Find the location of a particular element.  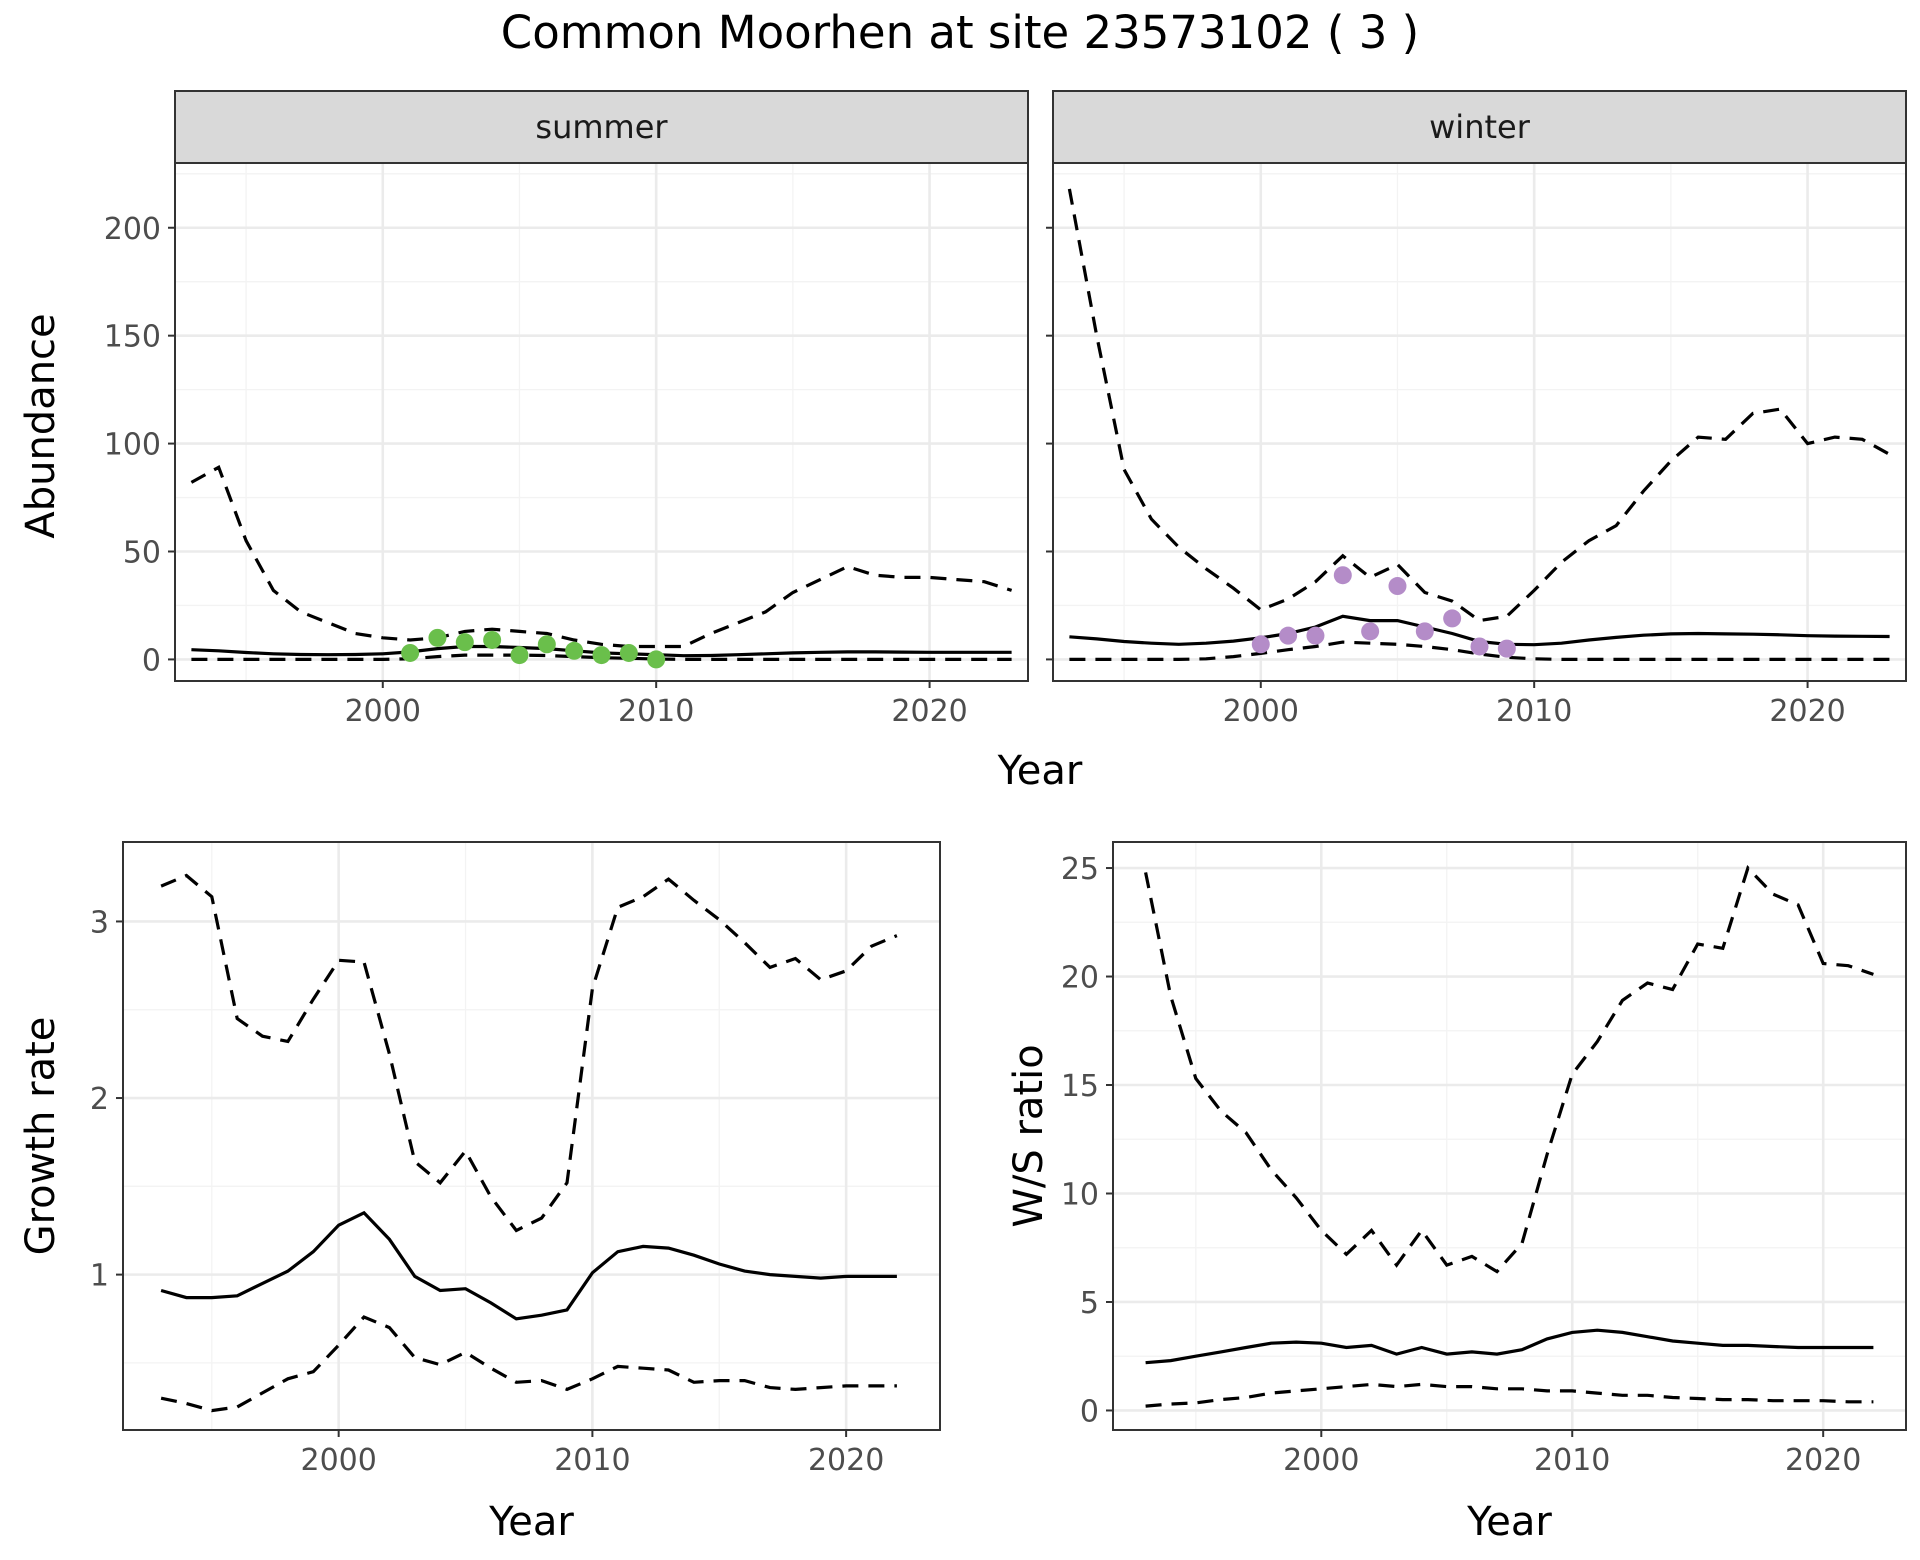

y-tick-label: 25 is located at coordinates (1080, 869).